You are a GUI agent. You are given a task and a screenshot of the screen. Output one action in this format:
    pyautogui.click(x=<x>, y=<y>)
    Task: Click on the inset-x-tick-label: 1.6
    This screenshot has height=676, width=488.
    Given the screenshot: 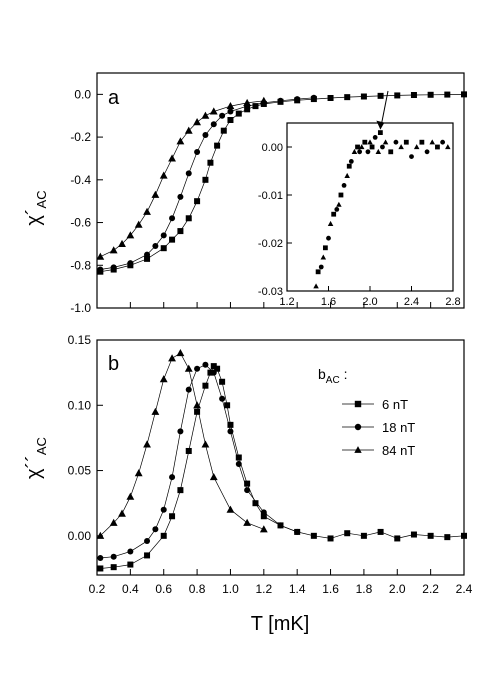 What is the action you would take?
    pyautogui.click(x=328, y=302)
    